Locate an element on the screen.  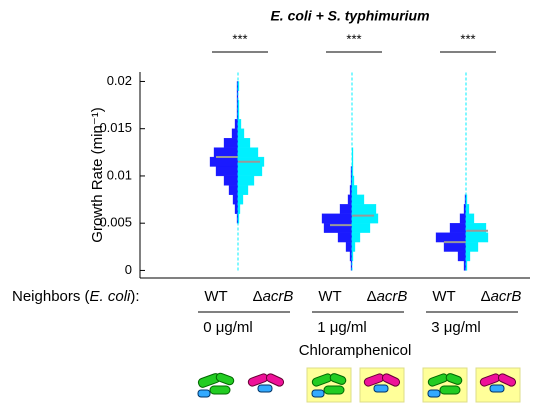
y-tick-label: 0.02 is located at coordinates (119, 80).